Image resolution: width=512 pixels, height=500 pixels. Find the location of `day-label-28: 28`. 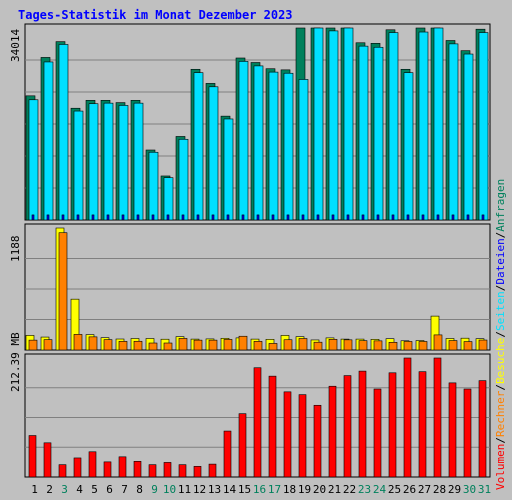

day-label-28: 28 is located at coordinates (439, 489).